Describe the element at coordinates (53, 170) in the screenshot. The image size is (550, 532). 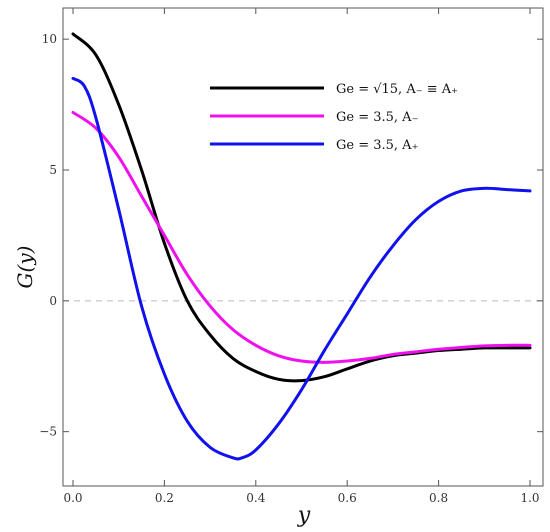
I see `y-tick-label: 5` at that location.